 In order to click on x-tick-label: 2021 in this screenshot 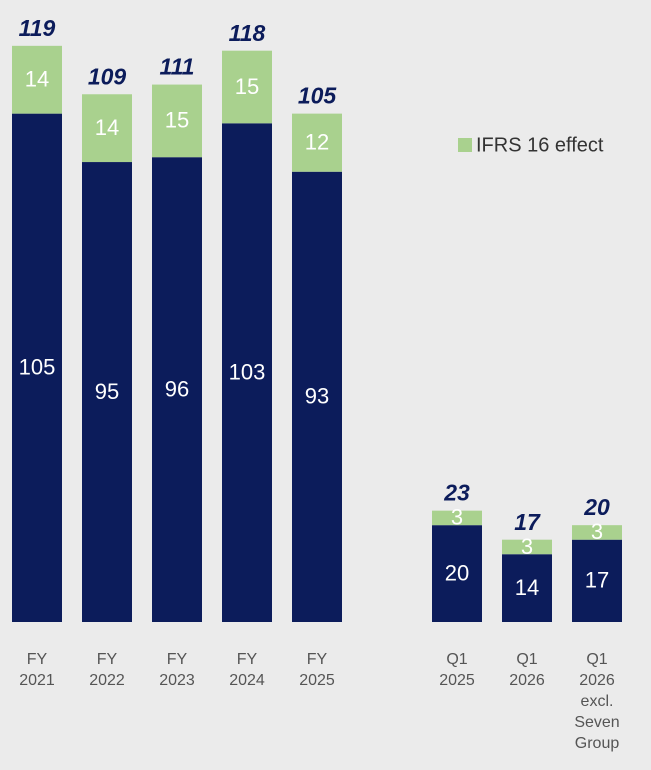, I will do `click(37, 680)`.